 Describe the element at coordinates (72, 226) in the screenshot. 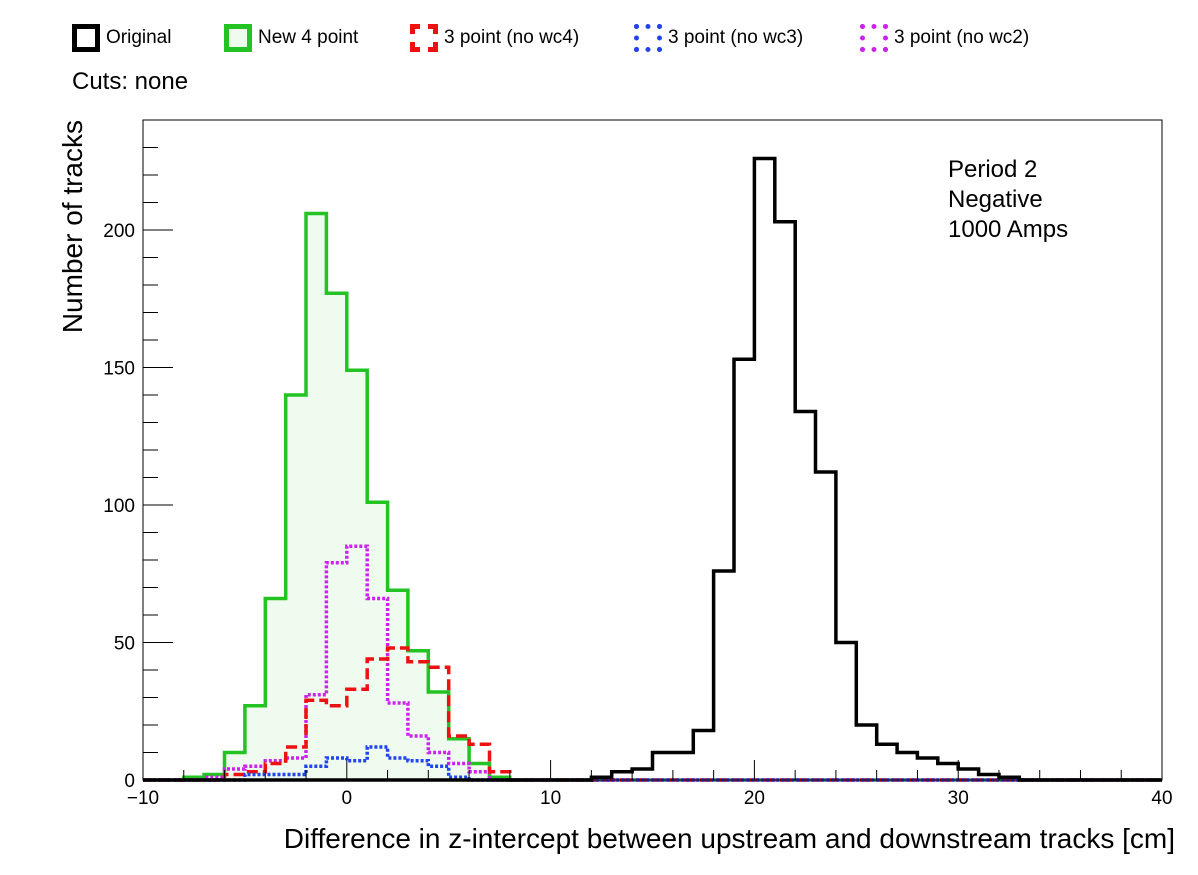

I see `y-axis-title: Number of tracks` at that location.